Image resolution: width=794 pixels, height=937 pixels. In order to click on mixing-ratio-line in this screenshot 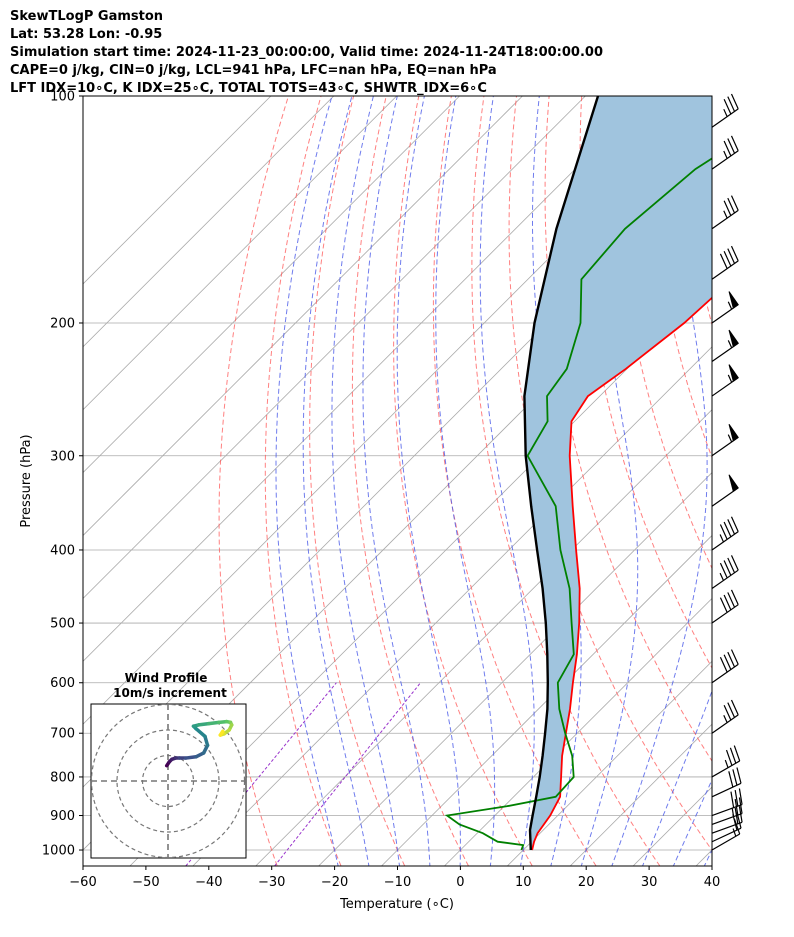, I will do `click(347, 774)`.